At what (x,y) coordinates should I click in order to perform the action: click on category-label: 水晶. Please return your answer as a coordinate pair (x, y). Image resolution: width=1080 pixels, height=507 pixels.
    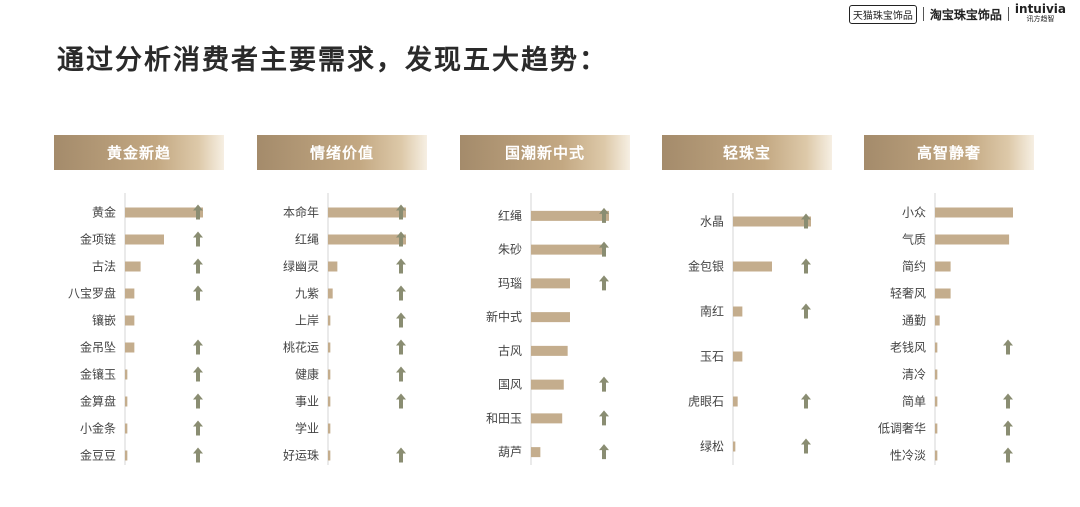
    Looking at the image, I should click on (712, 222).